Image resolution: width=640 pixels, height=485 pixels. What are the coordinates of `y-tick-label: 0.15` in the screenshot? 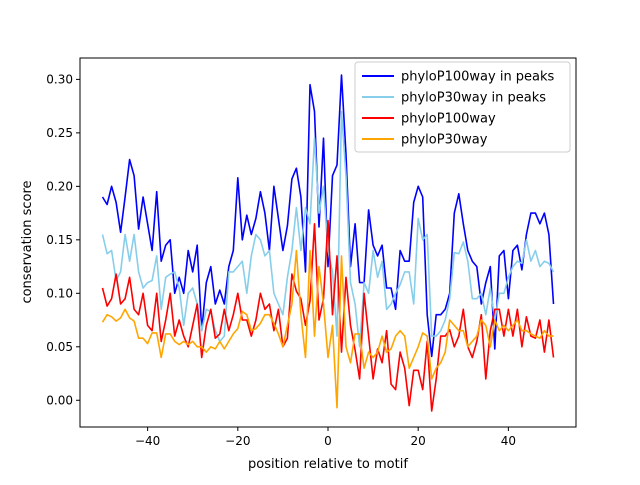 It's located at (59, 240).